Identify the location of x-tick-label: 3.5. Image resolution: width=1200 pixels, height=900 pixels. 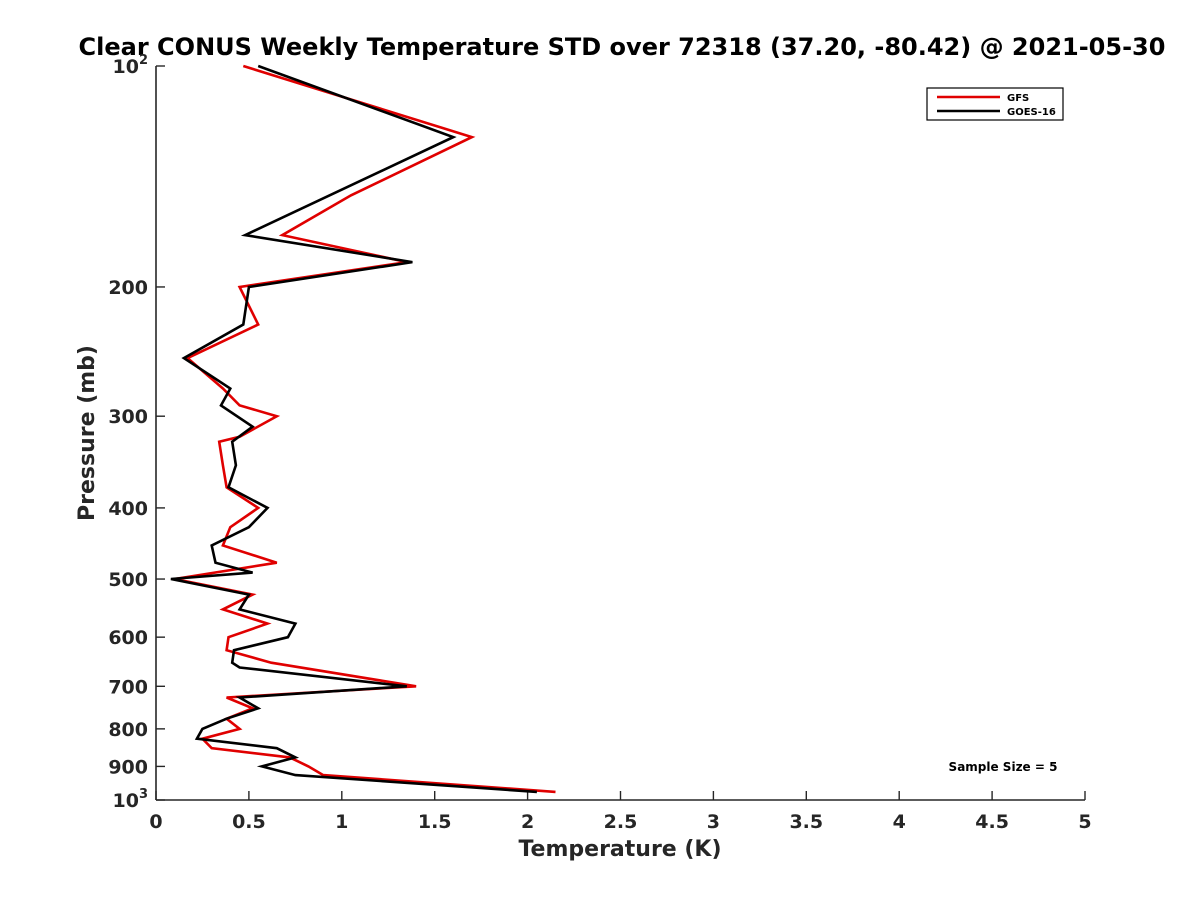
(806, 822).